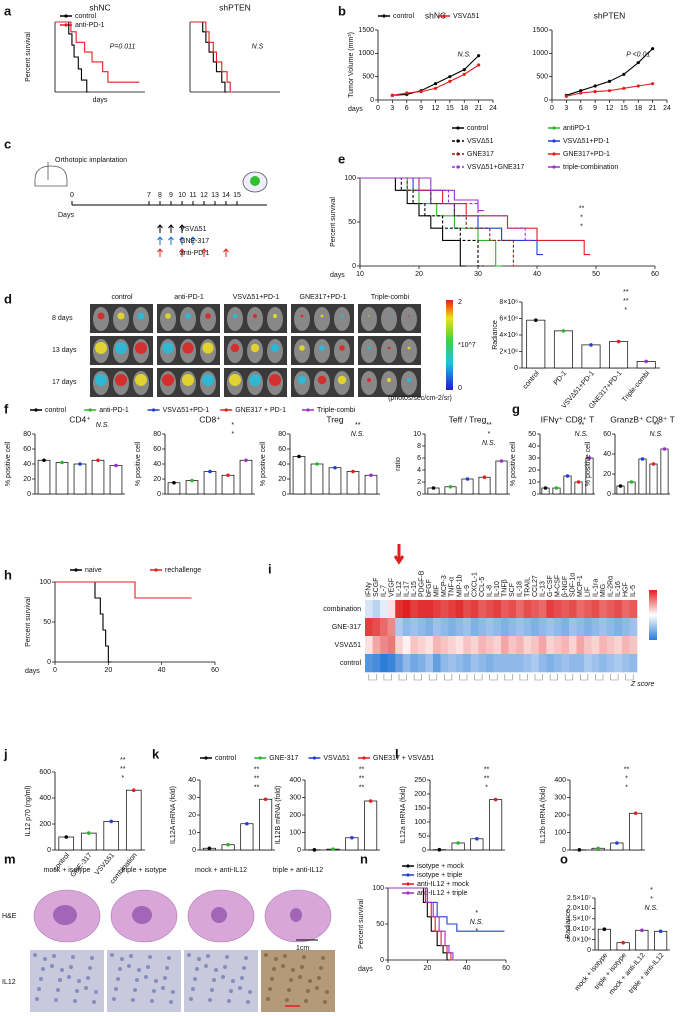 The height and width of the screenshot is (1016, 685). I want to click on mouse, so click(369, 351).